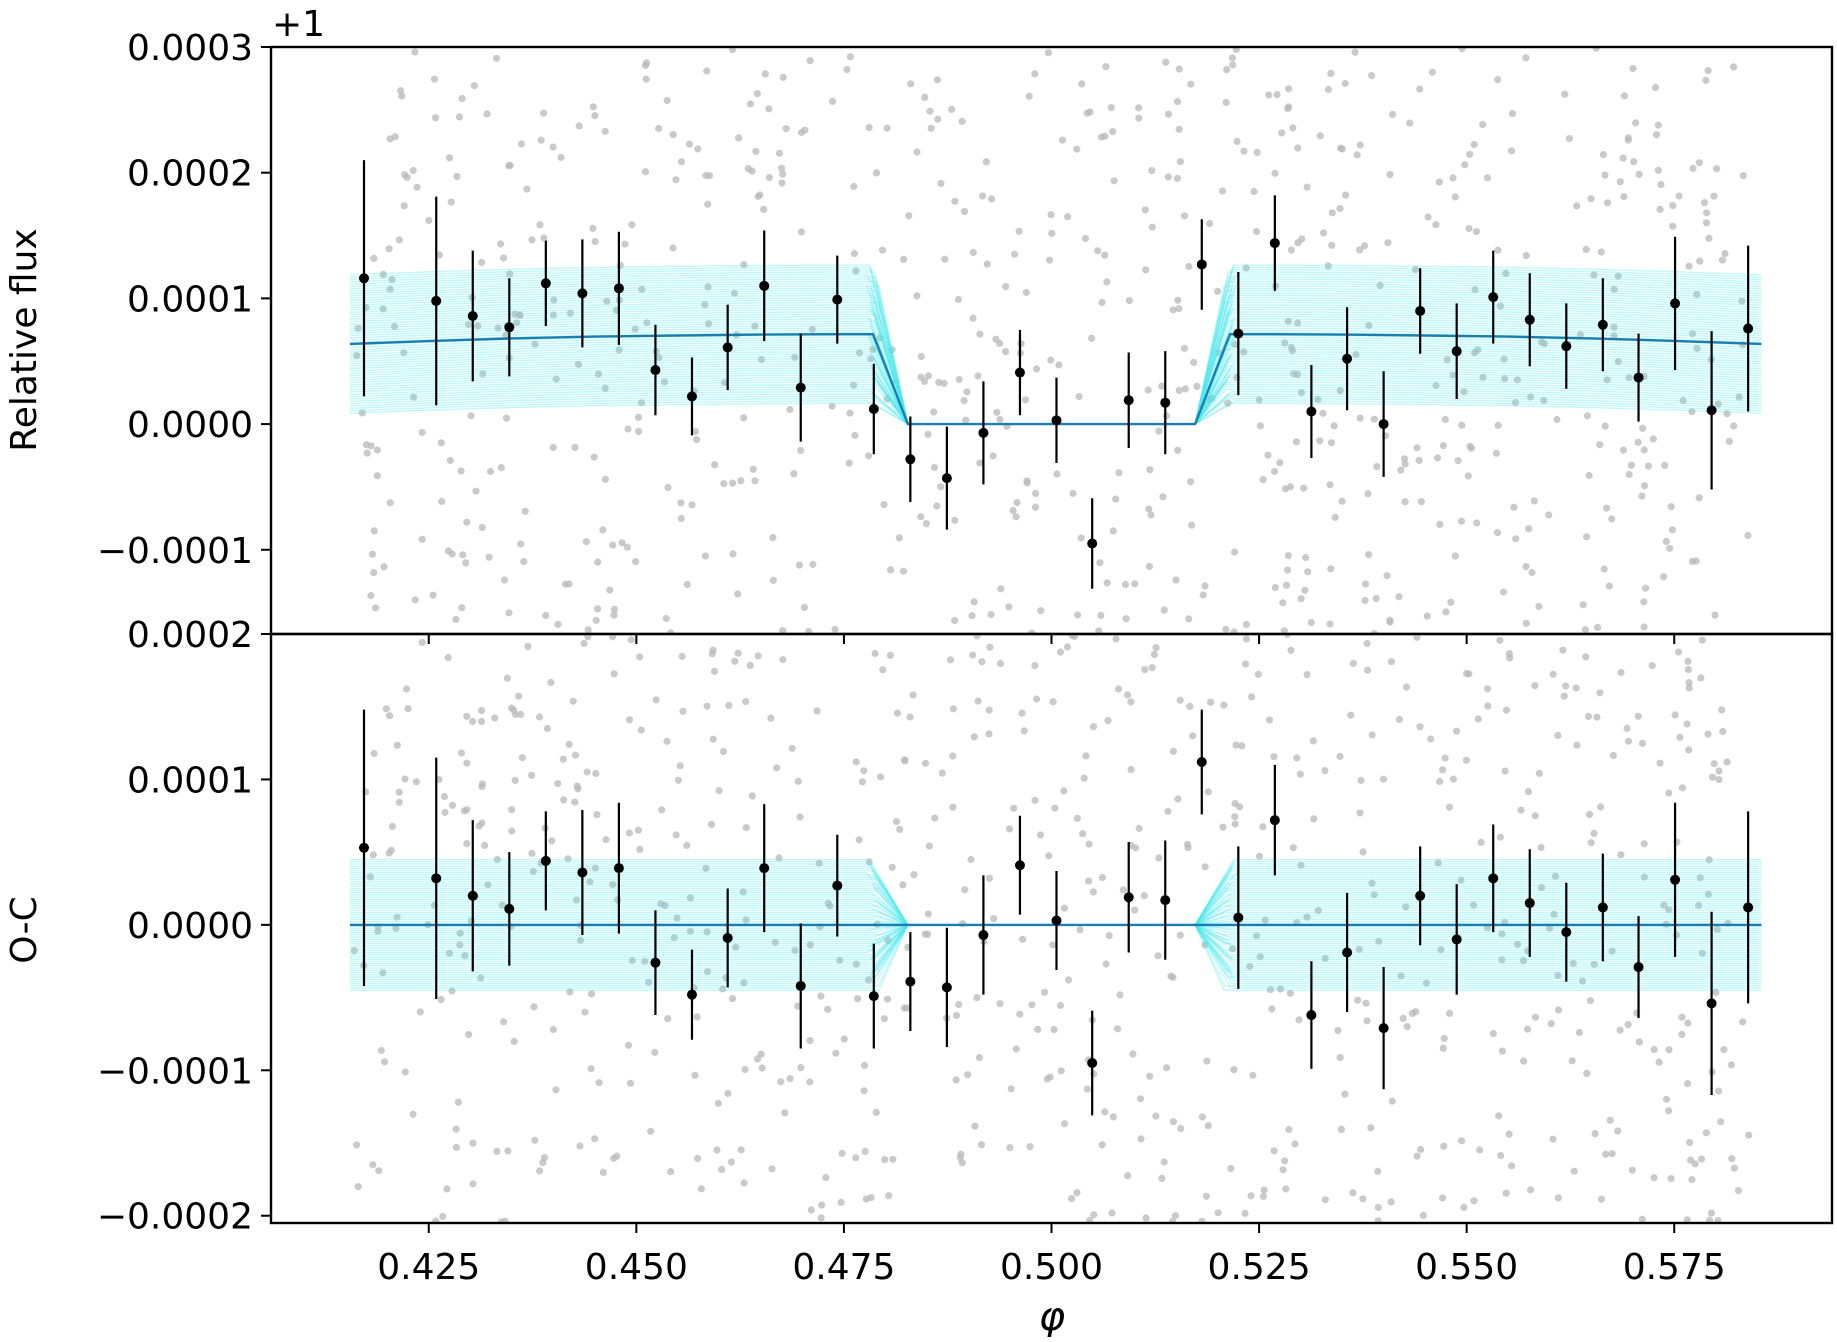 The height and width of the screenshot is (1342, 1837). I want to click on y-offset-label: +1, so click(298, 24).